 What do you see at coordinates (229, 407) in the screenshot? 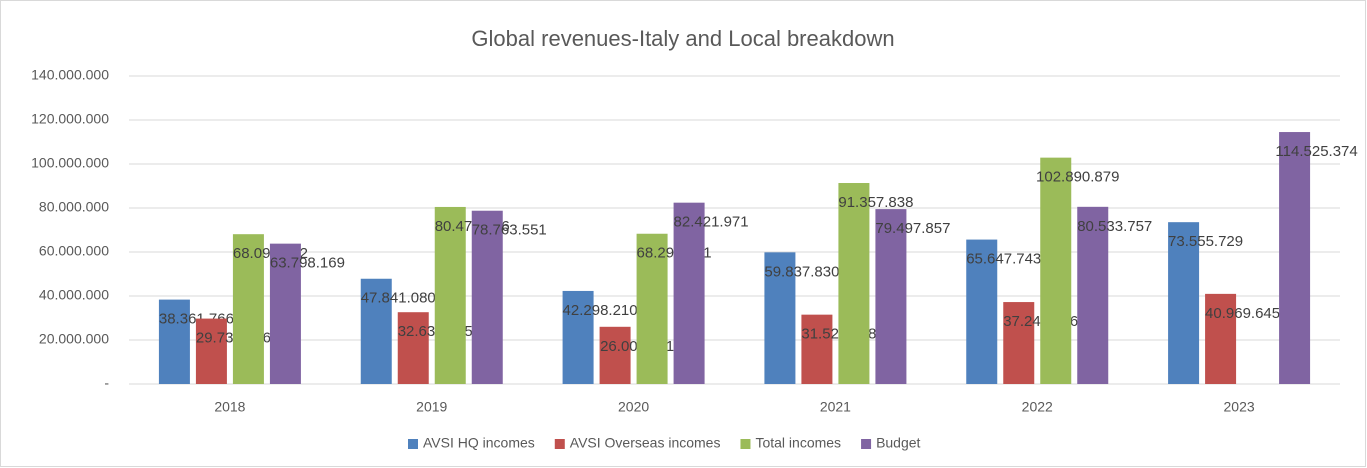
I see `x-tick-label: 2018` at bounding box center [229, 407].